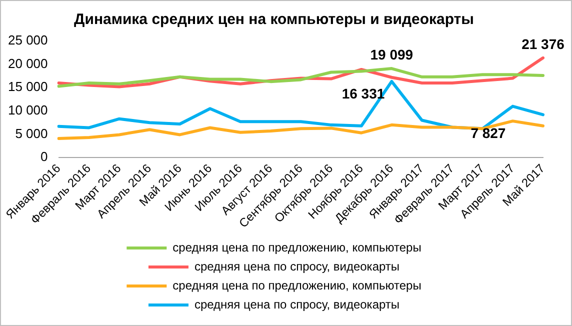  What do you see at coordinates (392, 54) in the screenshot?
I see `data-label: 19 099` at bounding box center [392, 54].